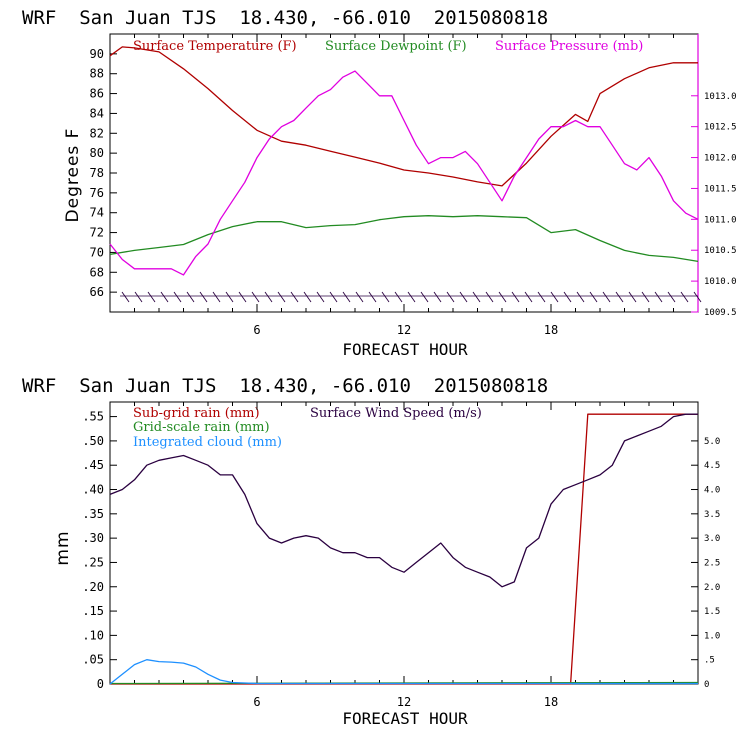 This screenshot has width=740, height=740. I want to click on top-y2-tick-label: 1012.0, so click(720, 159).